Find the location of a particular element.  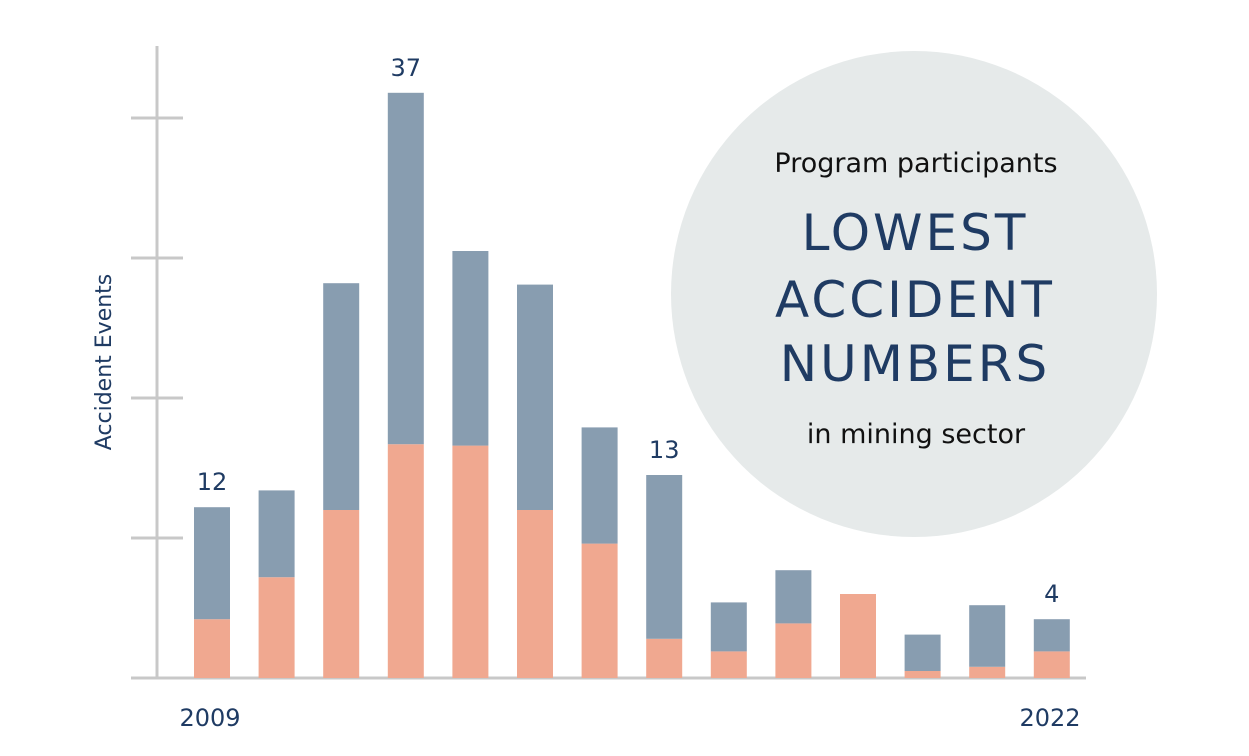

bar-upper-2012 is located at coordinates (405, 268).